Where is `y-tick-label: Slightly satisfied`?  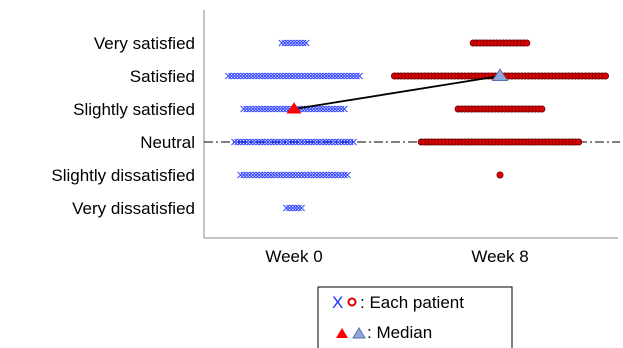
y-tick-label: Slightly satisfied is located at coordinates (134, 109).